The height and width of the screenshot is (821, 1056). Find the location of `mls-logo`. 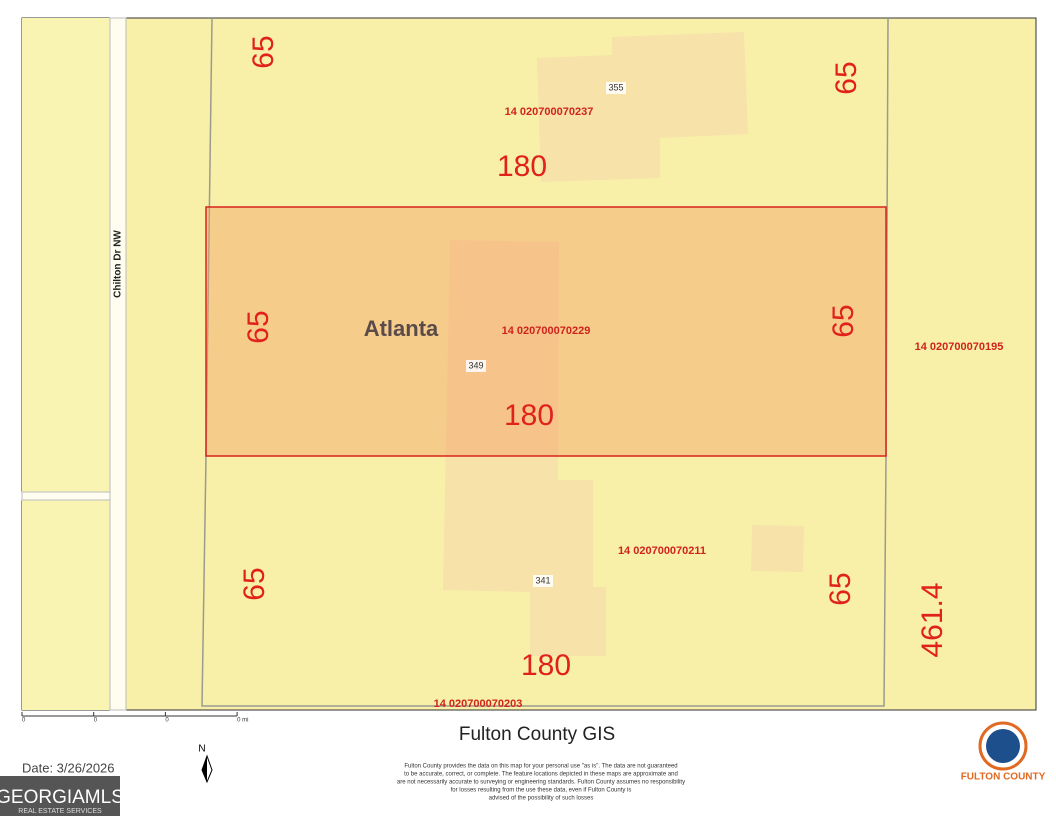

mls-logo is located at coordinates (60, 796).